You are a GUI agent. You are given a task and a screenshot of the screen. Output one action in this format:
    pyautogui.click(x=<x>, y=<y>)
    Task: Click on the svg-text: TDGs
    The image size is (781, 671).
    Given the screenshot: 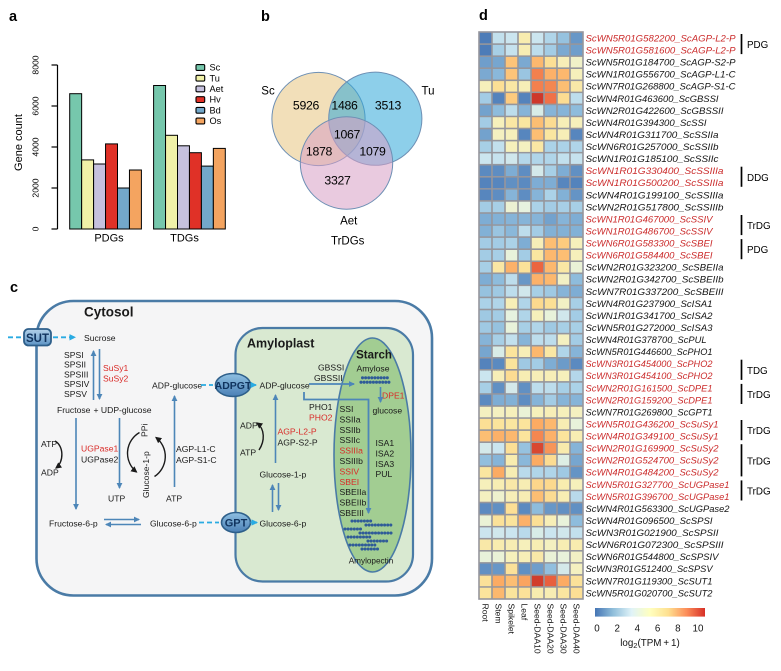 What is the action you would take?
    pyautogui.click(x=184, y=239)
    